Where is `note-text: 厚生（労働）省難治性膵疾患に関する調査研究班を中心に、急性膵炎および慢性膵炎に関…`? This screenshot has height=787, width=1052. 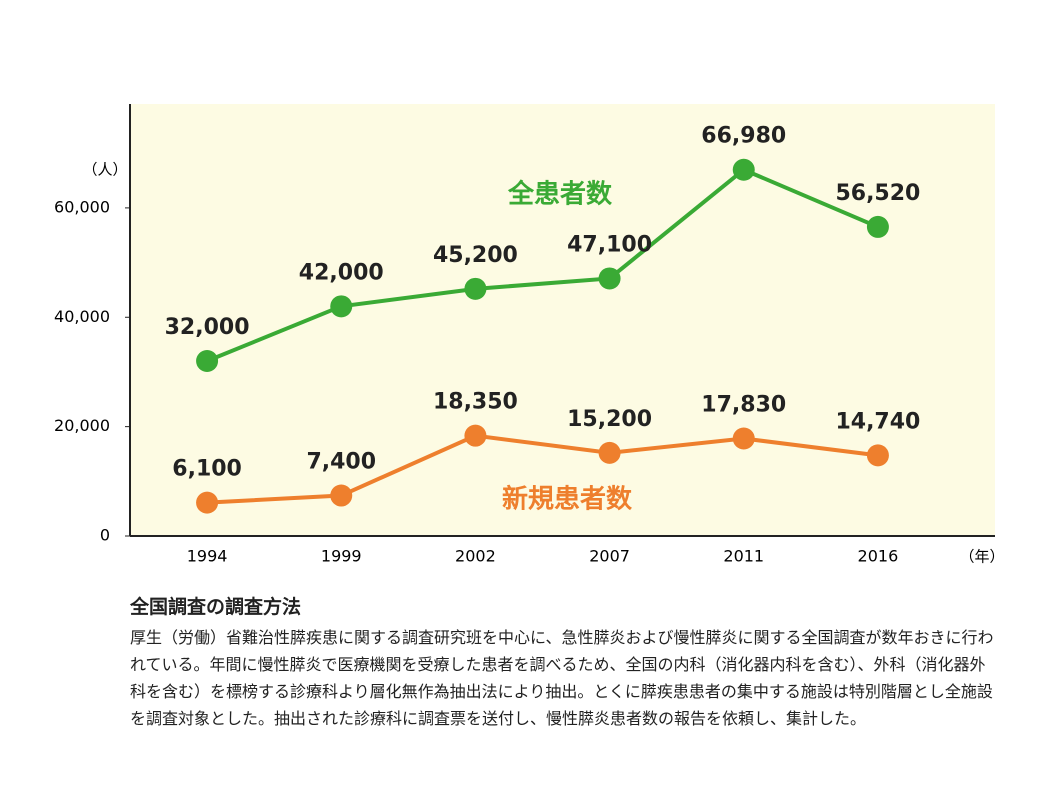
note-text: 厚生（労働）省難治性膵疾患に関する調査研究班を中心に、急性膵炎および慢性膵炎に関… is located at coordinates (562, 678).